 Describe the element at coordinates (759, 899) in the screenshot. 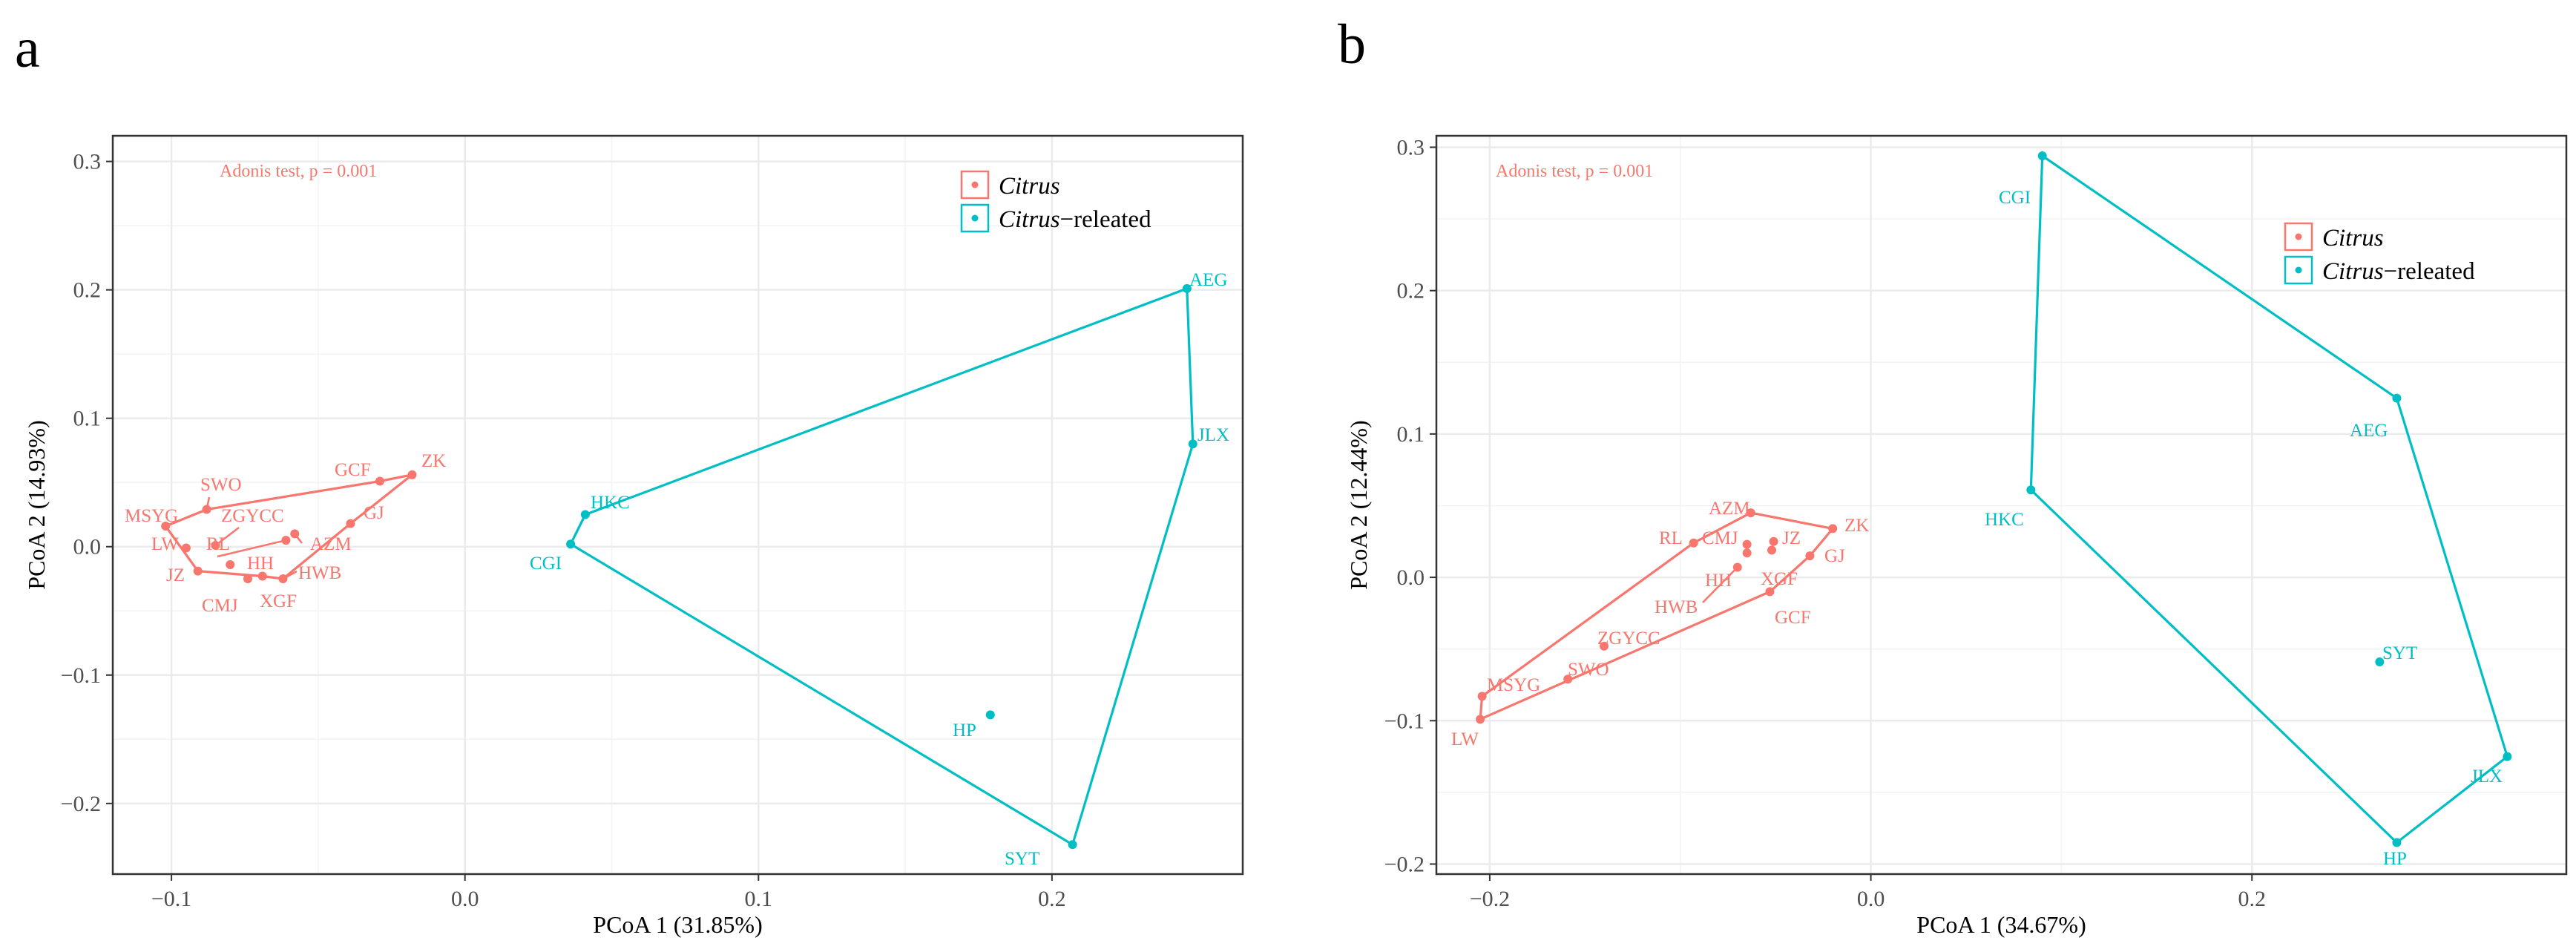

I see `x-tick-label: 0.1` at that location.